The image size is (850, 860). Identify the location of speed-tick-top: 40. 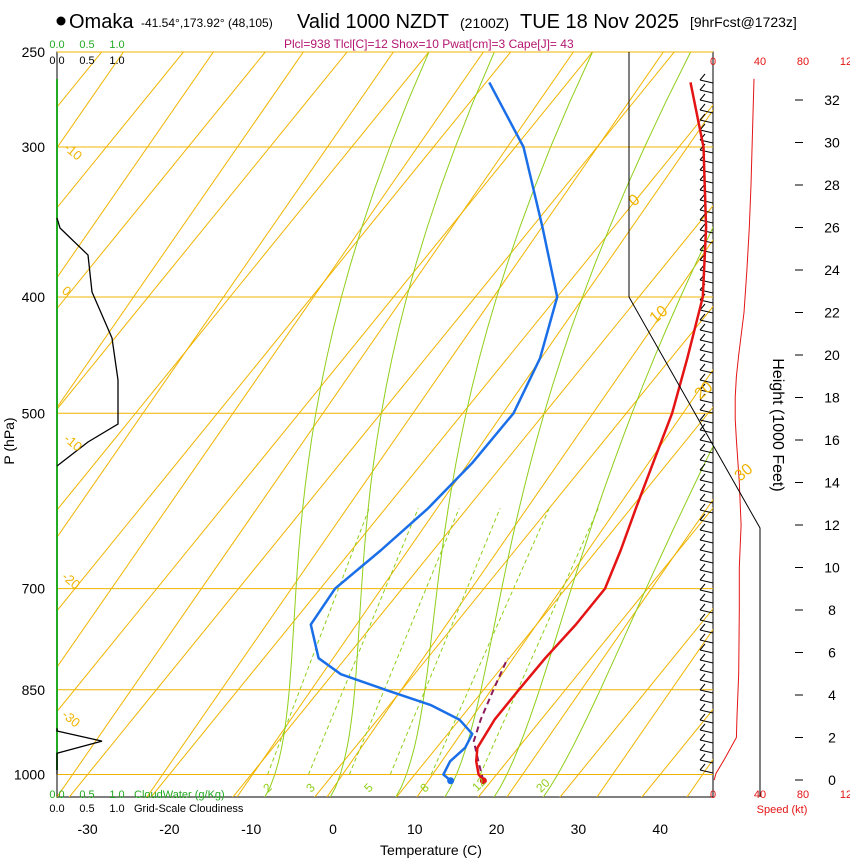
(760, 62).